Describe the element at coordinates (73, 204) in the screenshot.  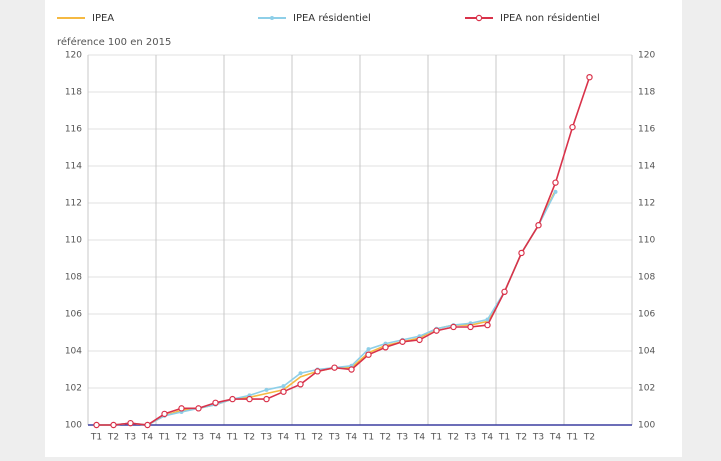
I see `y-tick-label: 112` at that location.